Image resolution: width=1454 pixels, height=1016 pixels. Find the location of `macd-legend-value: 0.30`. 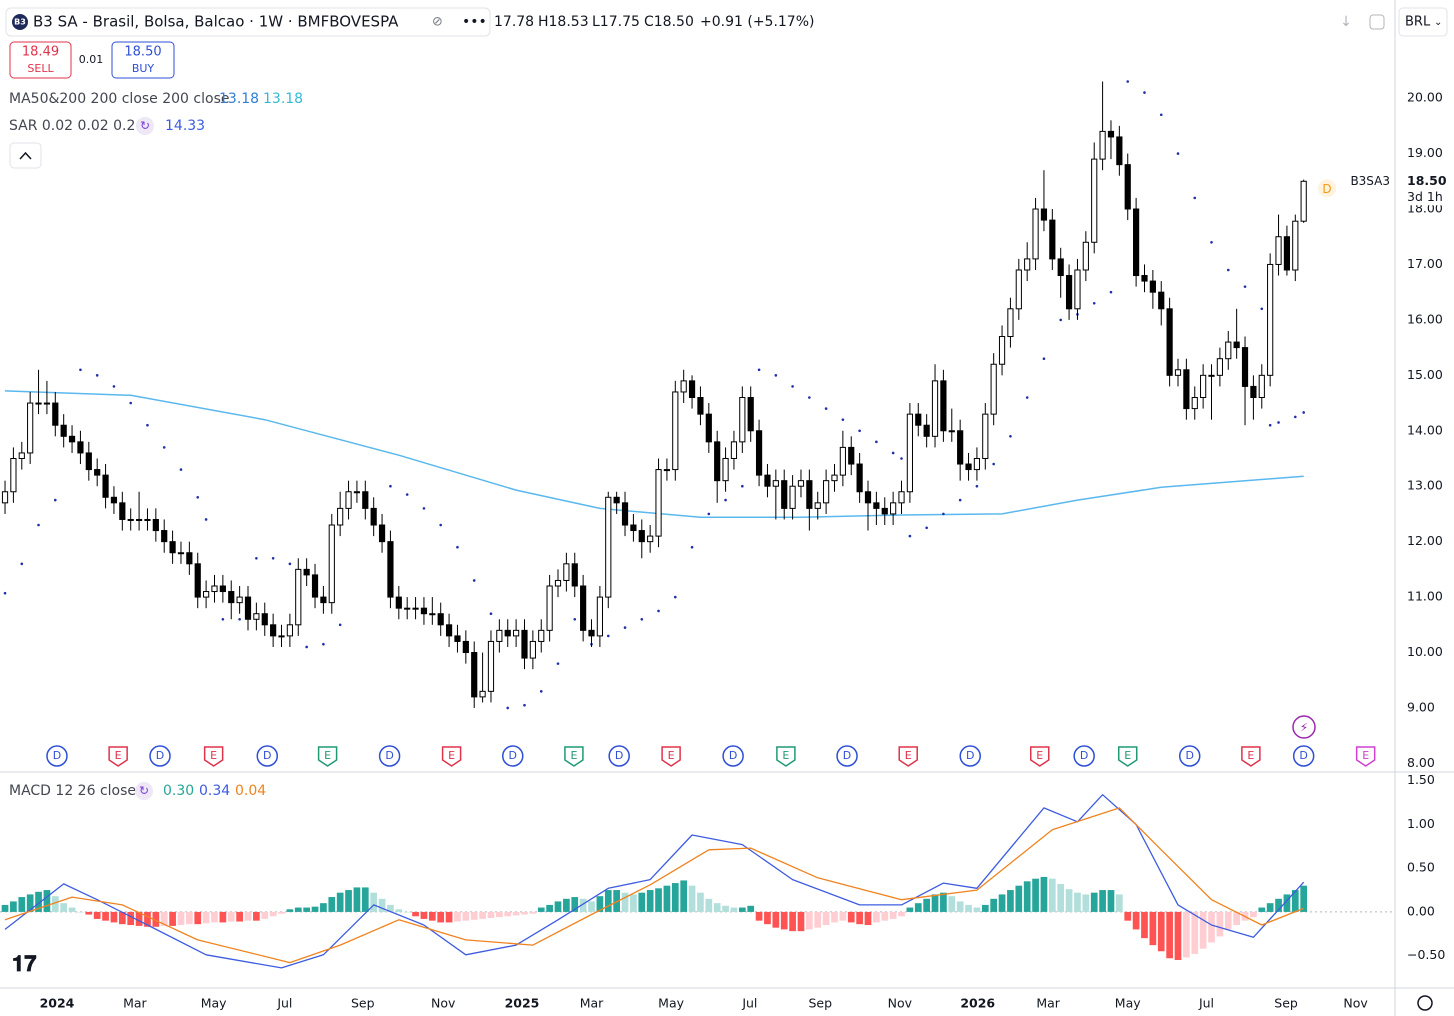

macd-legend-value: 0.30 is located at coordinates (178, 791).